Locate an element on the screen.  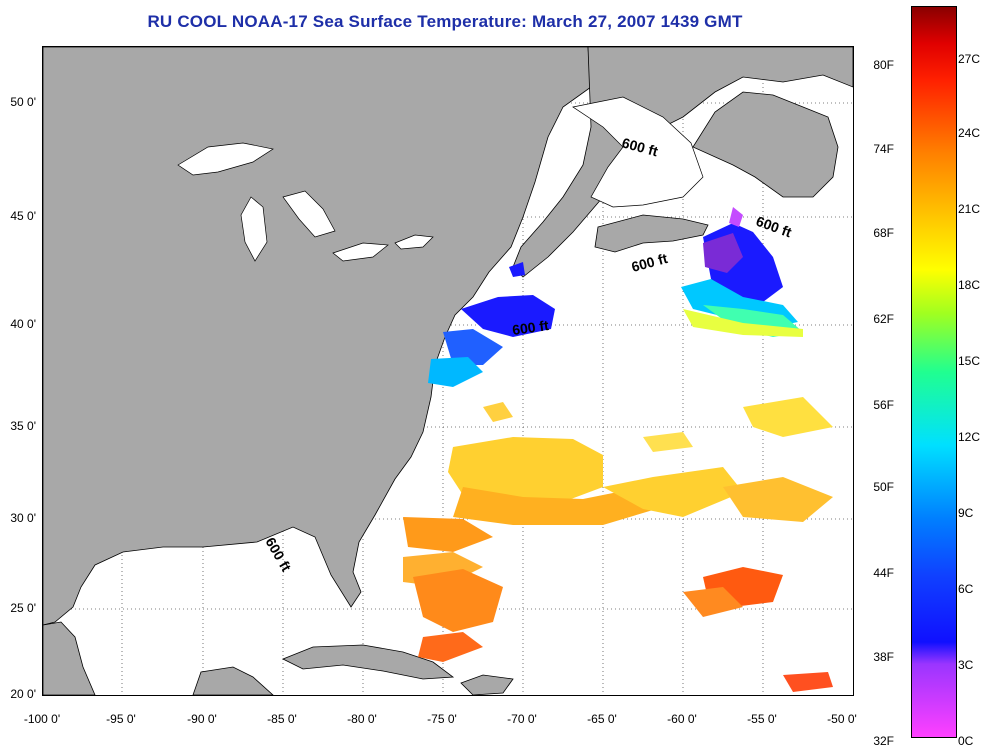
lon-label: -65 0' is located at coordinates (602, 719).